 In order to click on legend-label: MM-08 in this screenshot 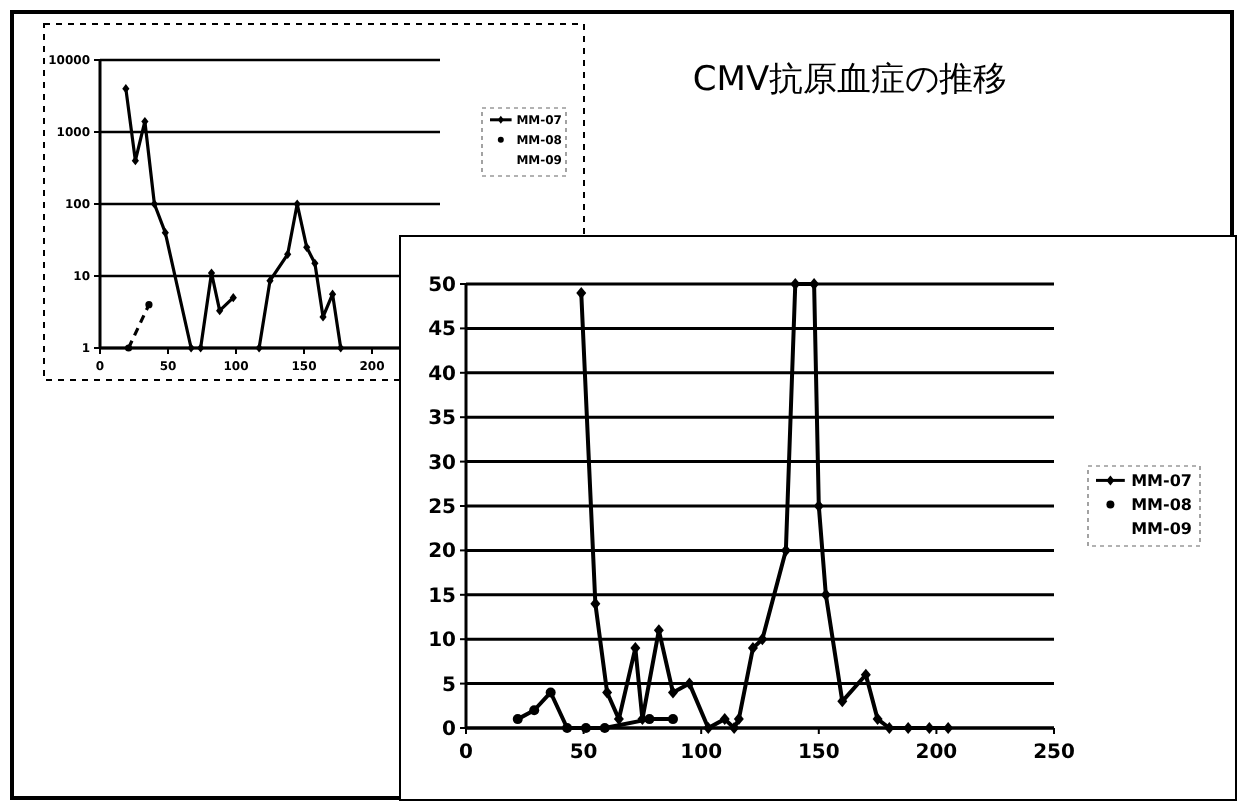, I will do `click(1162, 505)`.